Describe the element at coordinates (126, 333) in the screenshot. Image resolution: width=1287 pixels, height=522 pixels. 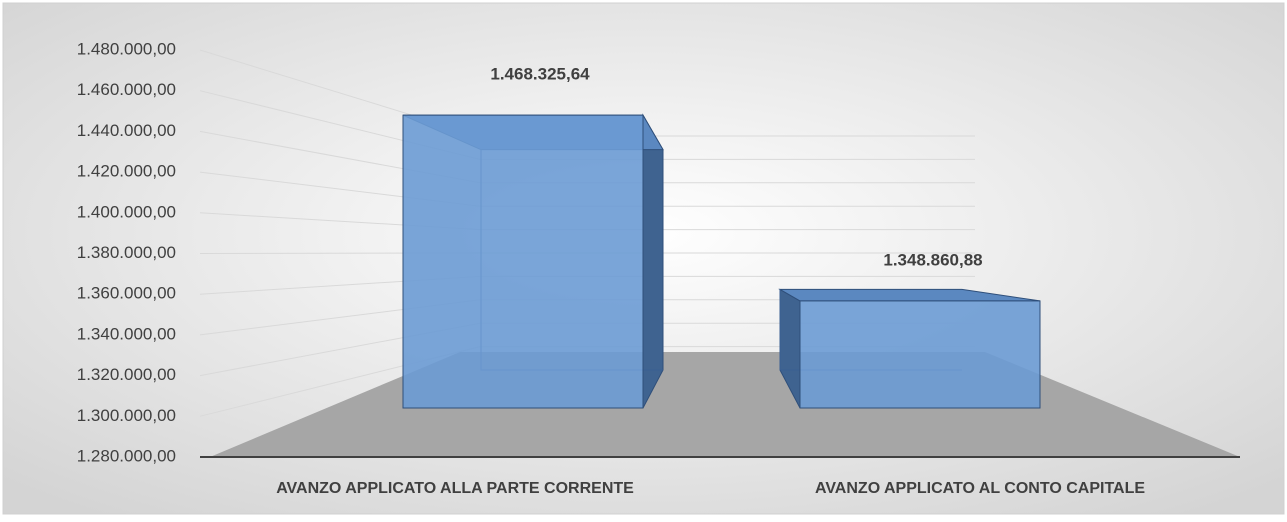
I see `y-tick-label: 1.340.000,00` at that location.